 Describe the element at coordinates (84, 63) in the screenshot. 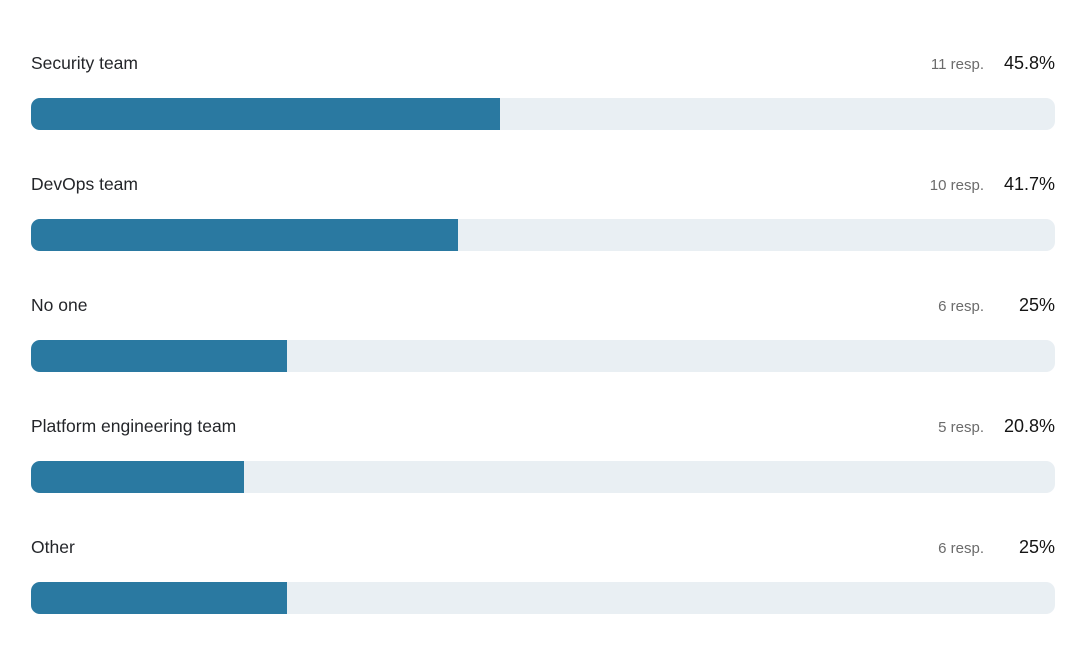

I see `category-label: Security team` at that location.